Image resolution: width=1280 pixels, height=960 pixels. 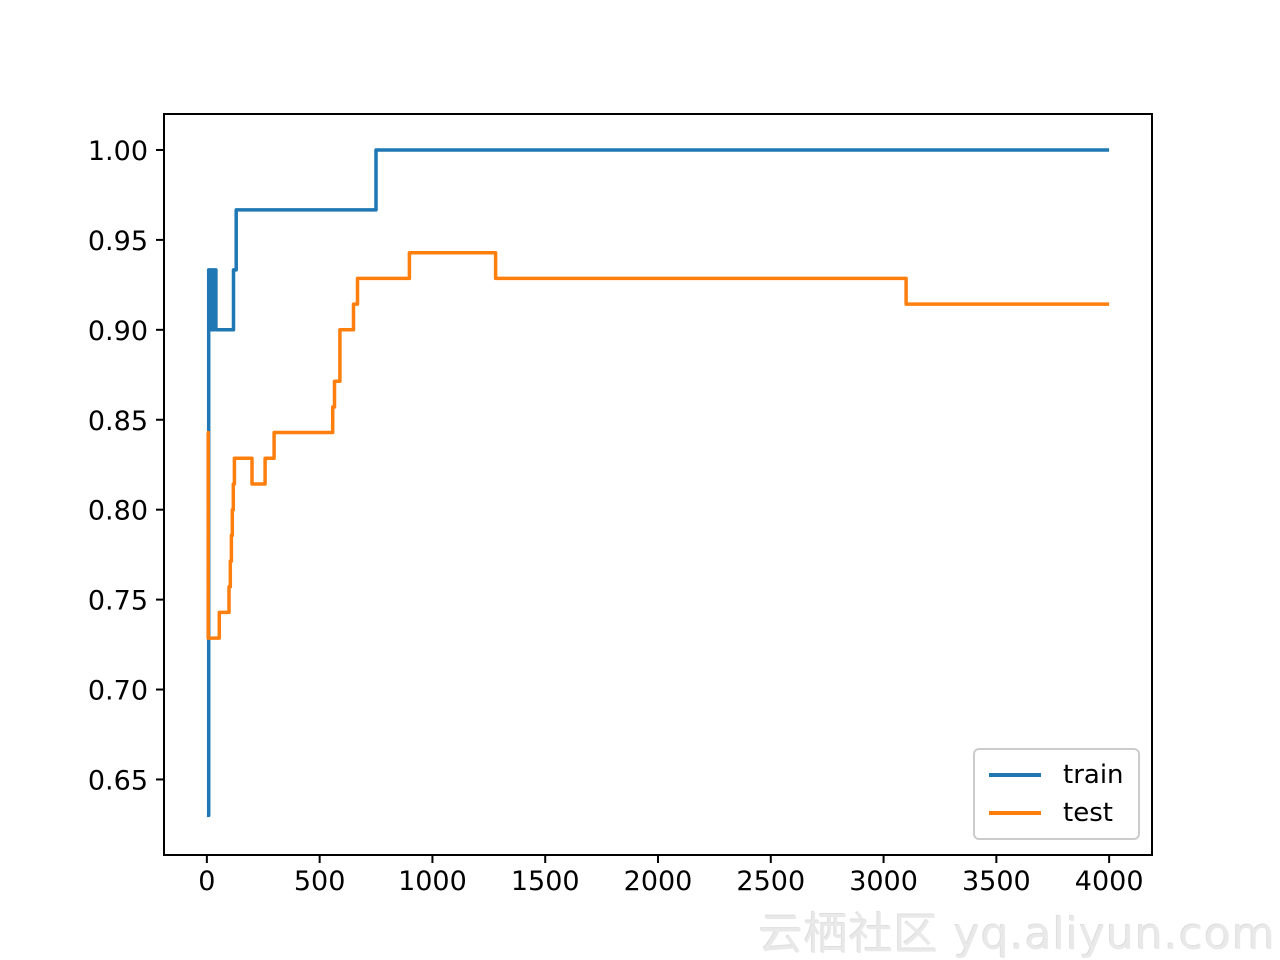 What do you see at coordinates (118, 241) in the screenshot?
I see `y-tick-label: 0.95` at bounding box center [118, 241].